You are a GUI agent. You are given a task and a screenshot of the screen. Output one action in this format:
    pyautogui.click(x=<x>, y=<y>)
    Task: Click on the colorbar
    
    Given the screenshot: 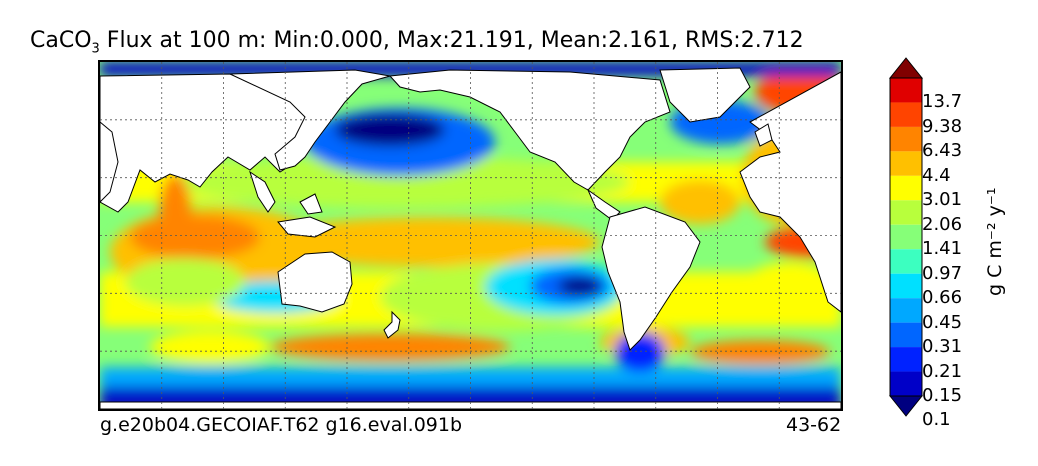 What is the action you would take?
    pyautogui.click(x=906, y=237)
    